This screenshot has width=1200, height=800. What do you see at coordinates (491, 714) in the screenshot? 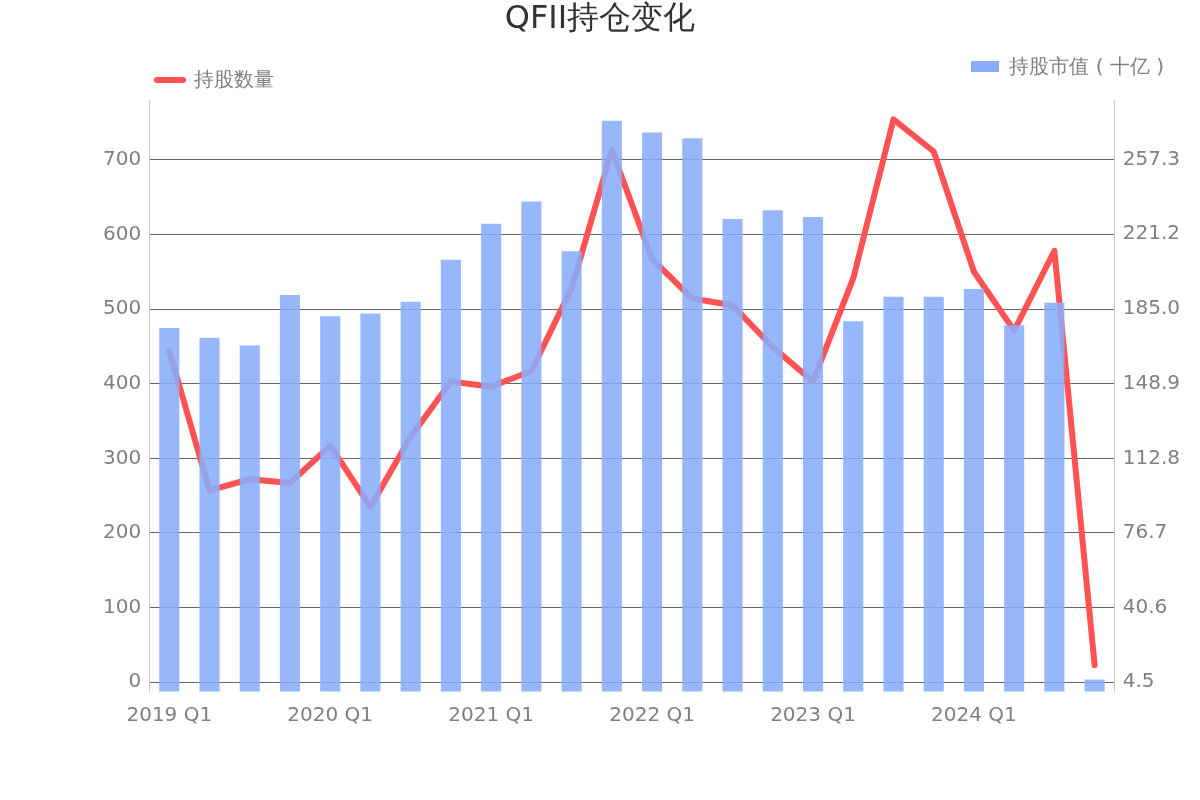
I see `x-tick-label: 2021 Q1` at bounding box center [491, 714].